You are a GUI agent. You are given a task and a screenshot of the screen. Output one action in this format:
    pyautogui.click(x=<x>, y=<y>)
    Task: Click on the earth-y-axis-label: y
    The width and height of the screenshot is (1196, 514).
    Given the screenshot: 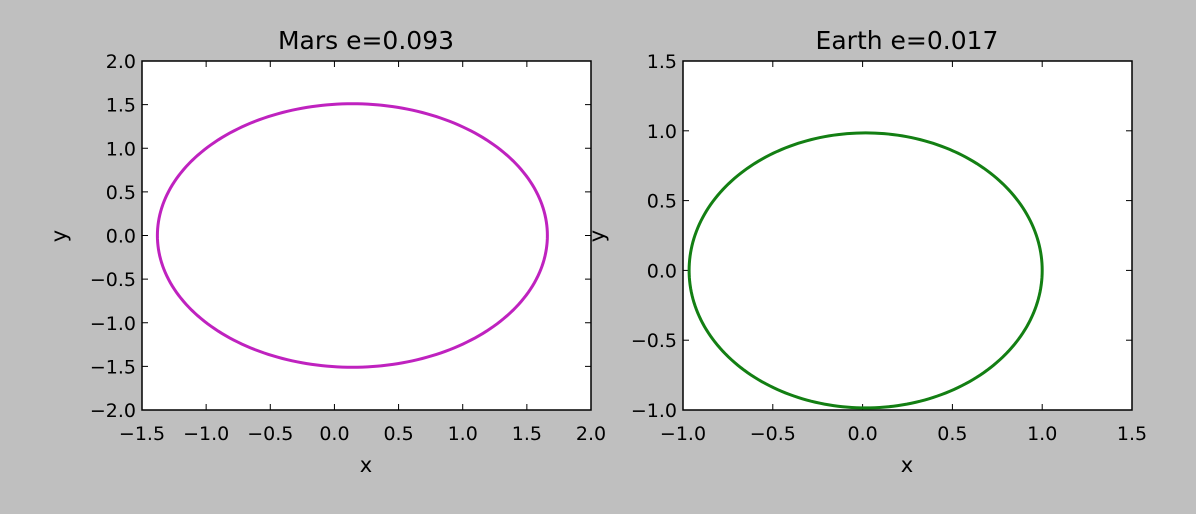 What is the action you would take?
    pyautogui.click(x=597, y=236)
    